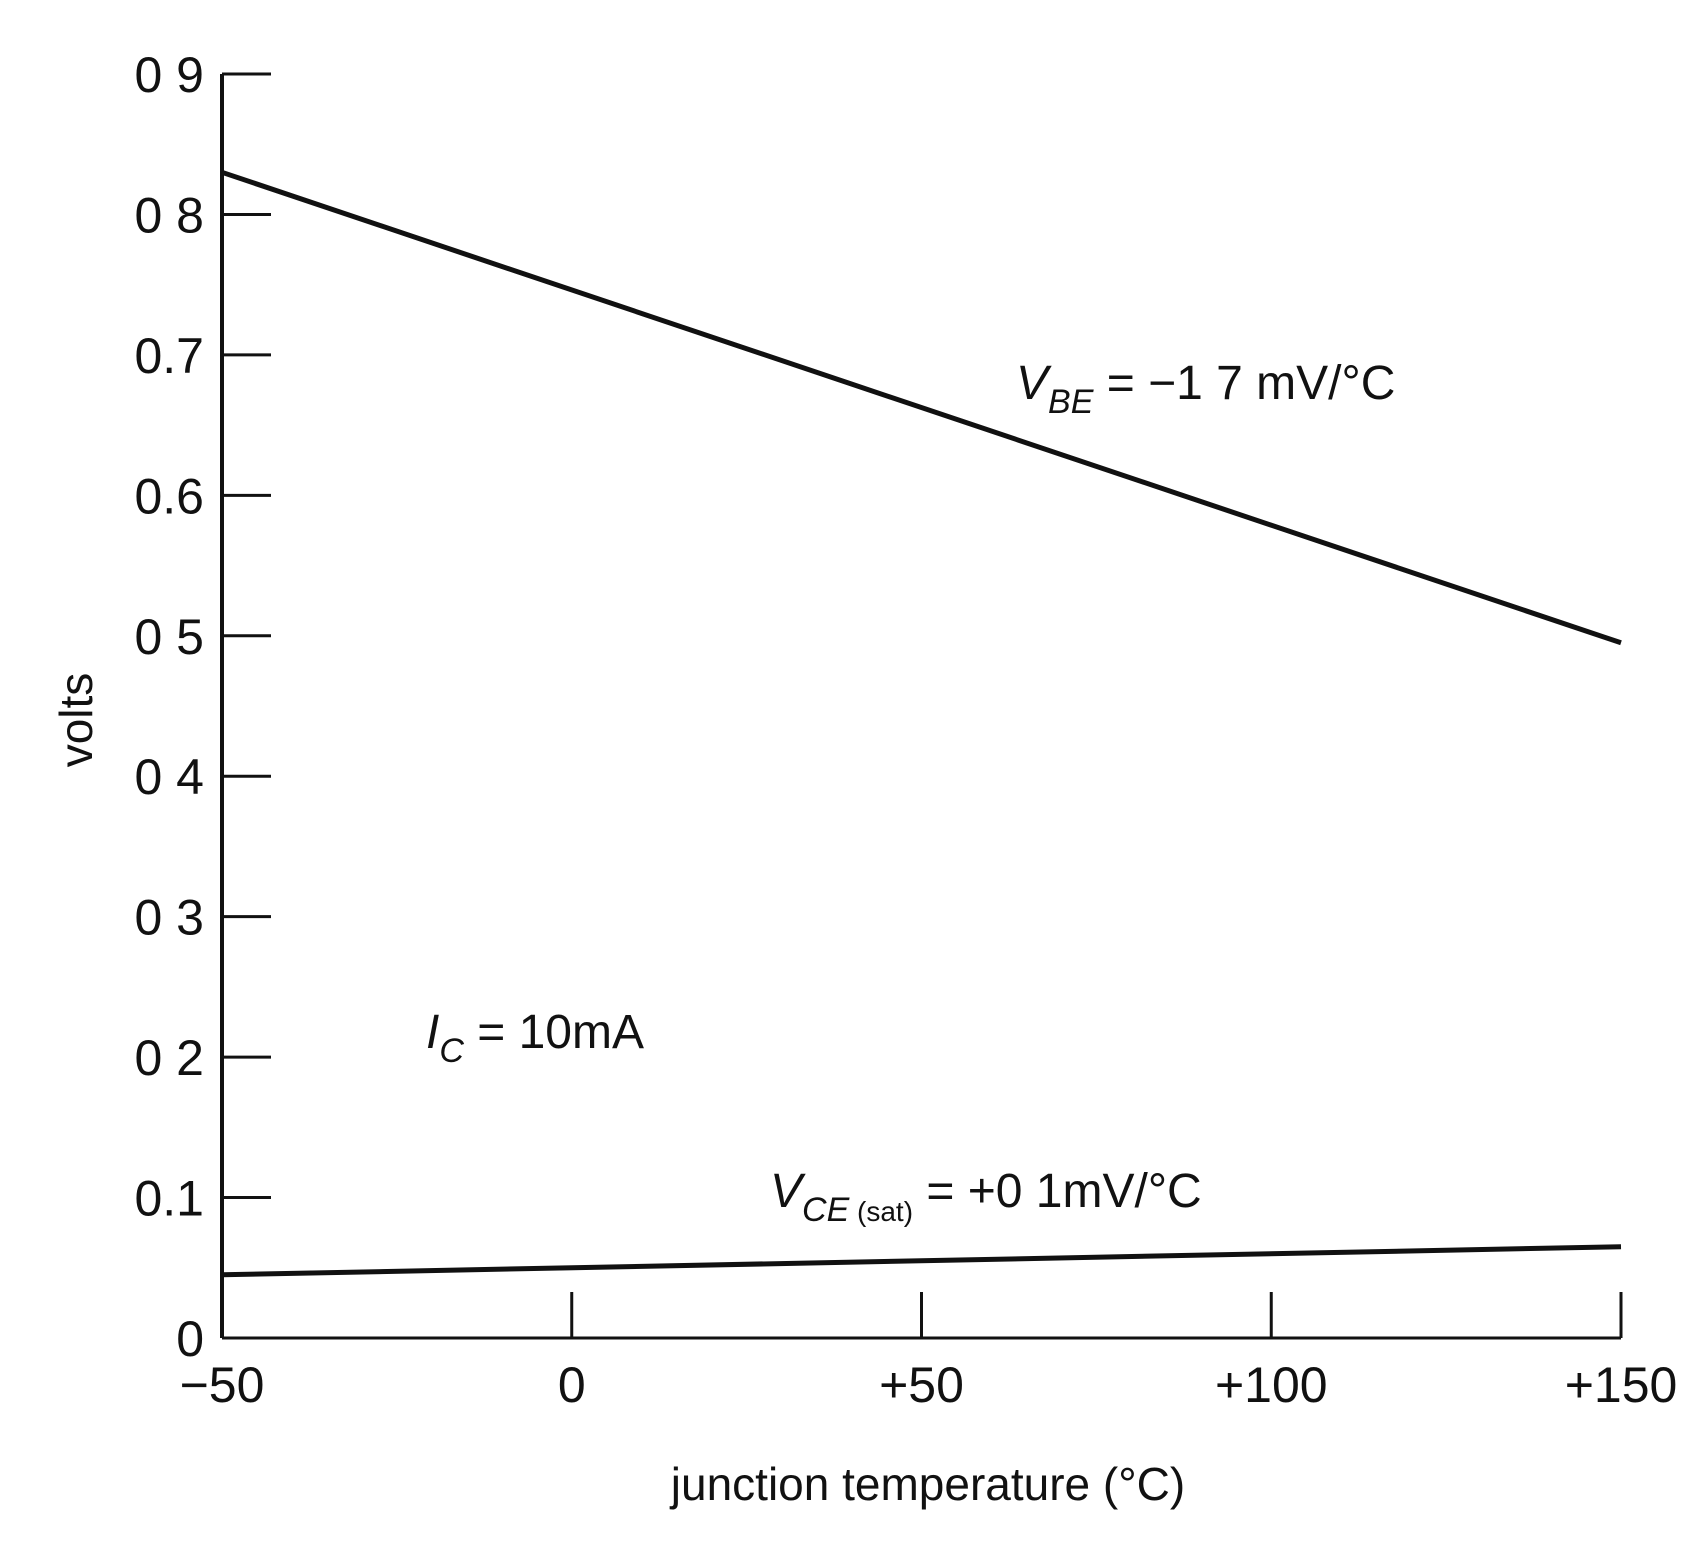 This screenshot has height=1553, width=1703. What do you see at coordinates (1205, 389) in the screenshot?
I see `vbe-annotation: VBE = −1 7 mV/°C` at bounding box center [1205, 389].